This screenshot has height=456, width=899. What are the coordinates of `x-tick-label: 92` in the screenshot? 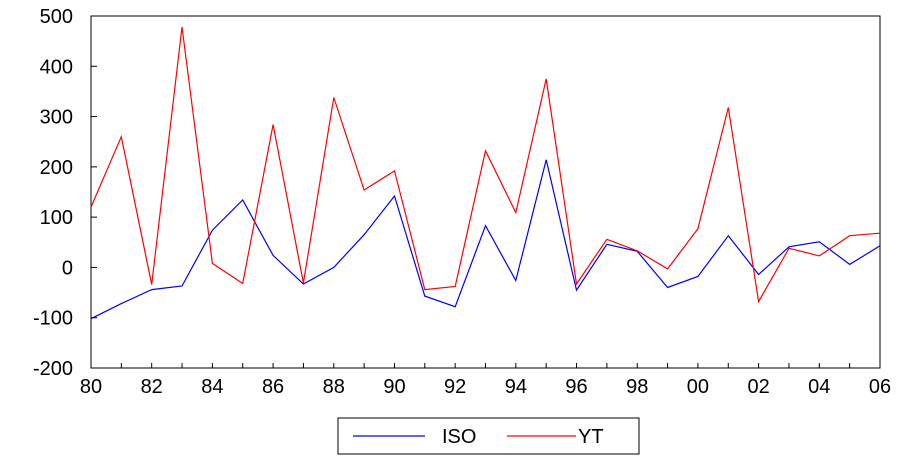 It's located at (455, 387).